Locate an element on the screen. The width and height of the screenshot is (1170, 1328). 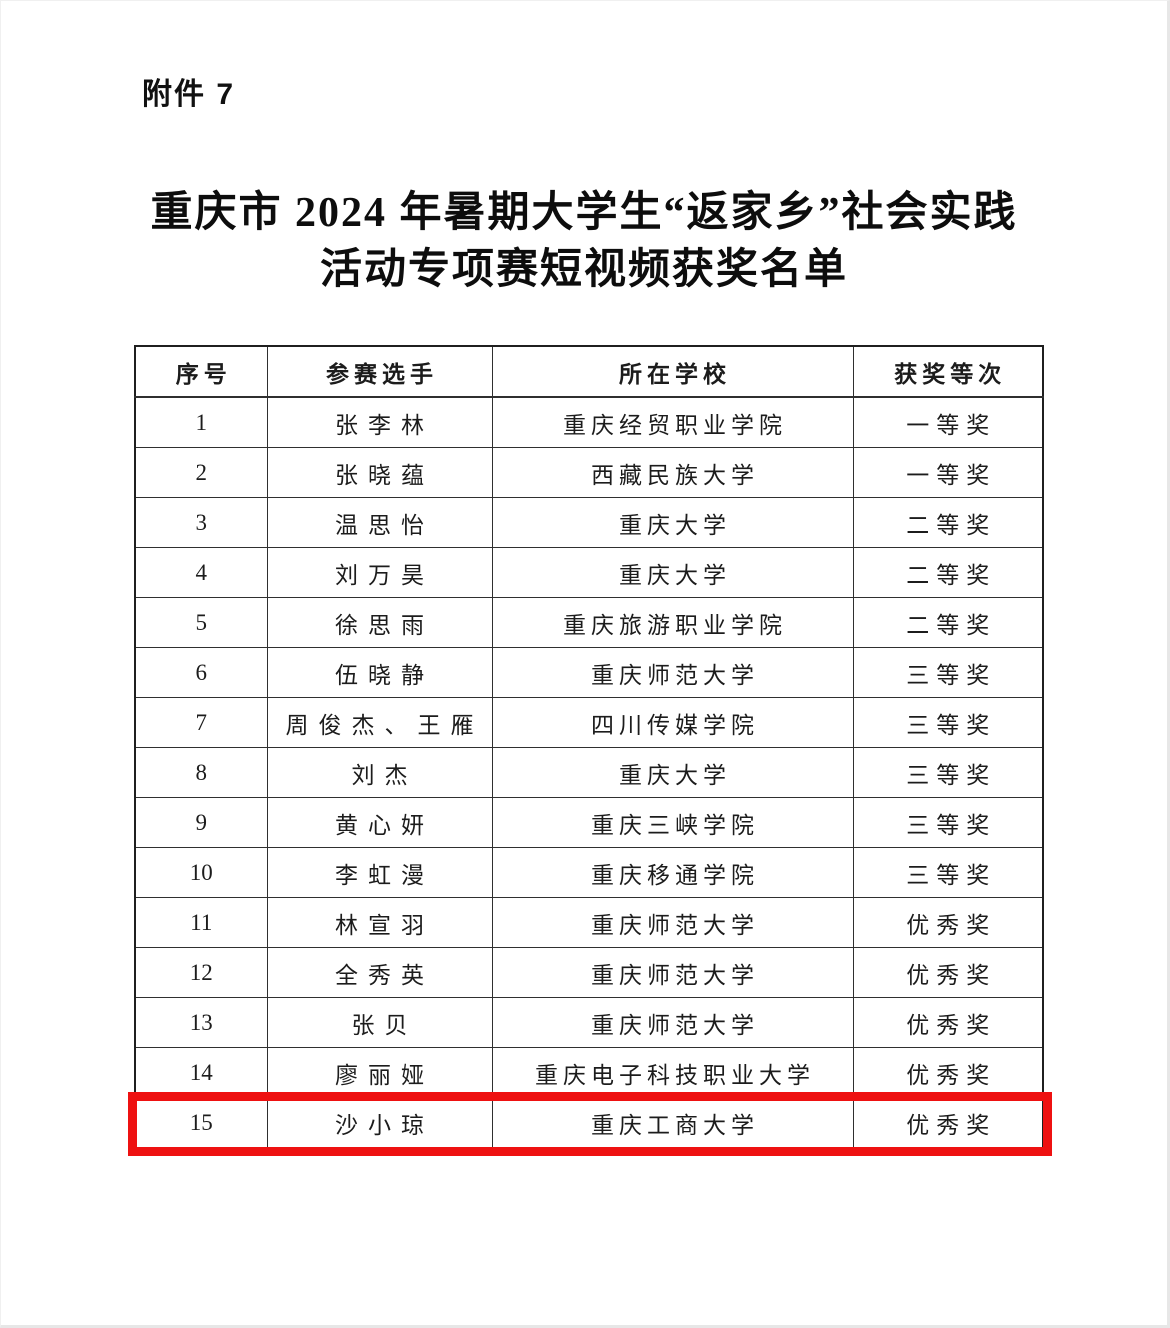
cell-school: 重庆移通学院 is located at coordinates (672, 872).